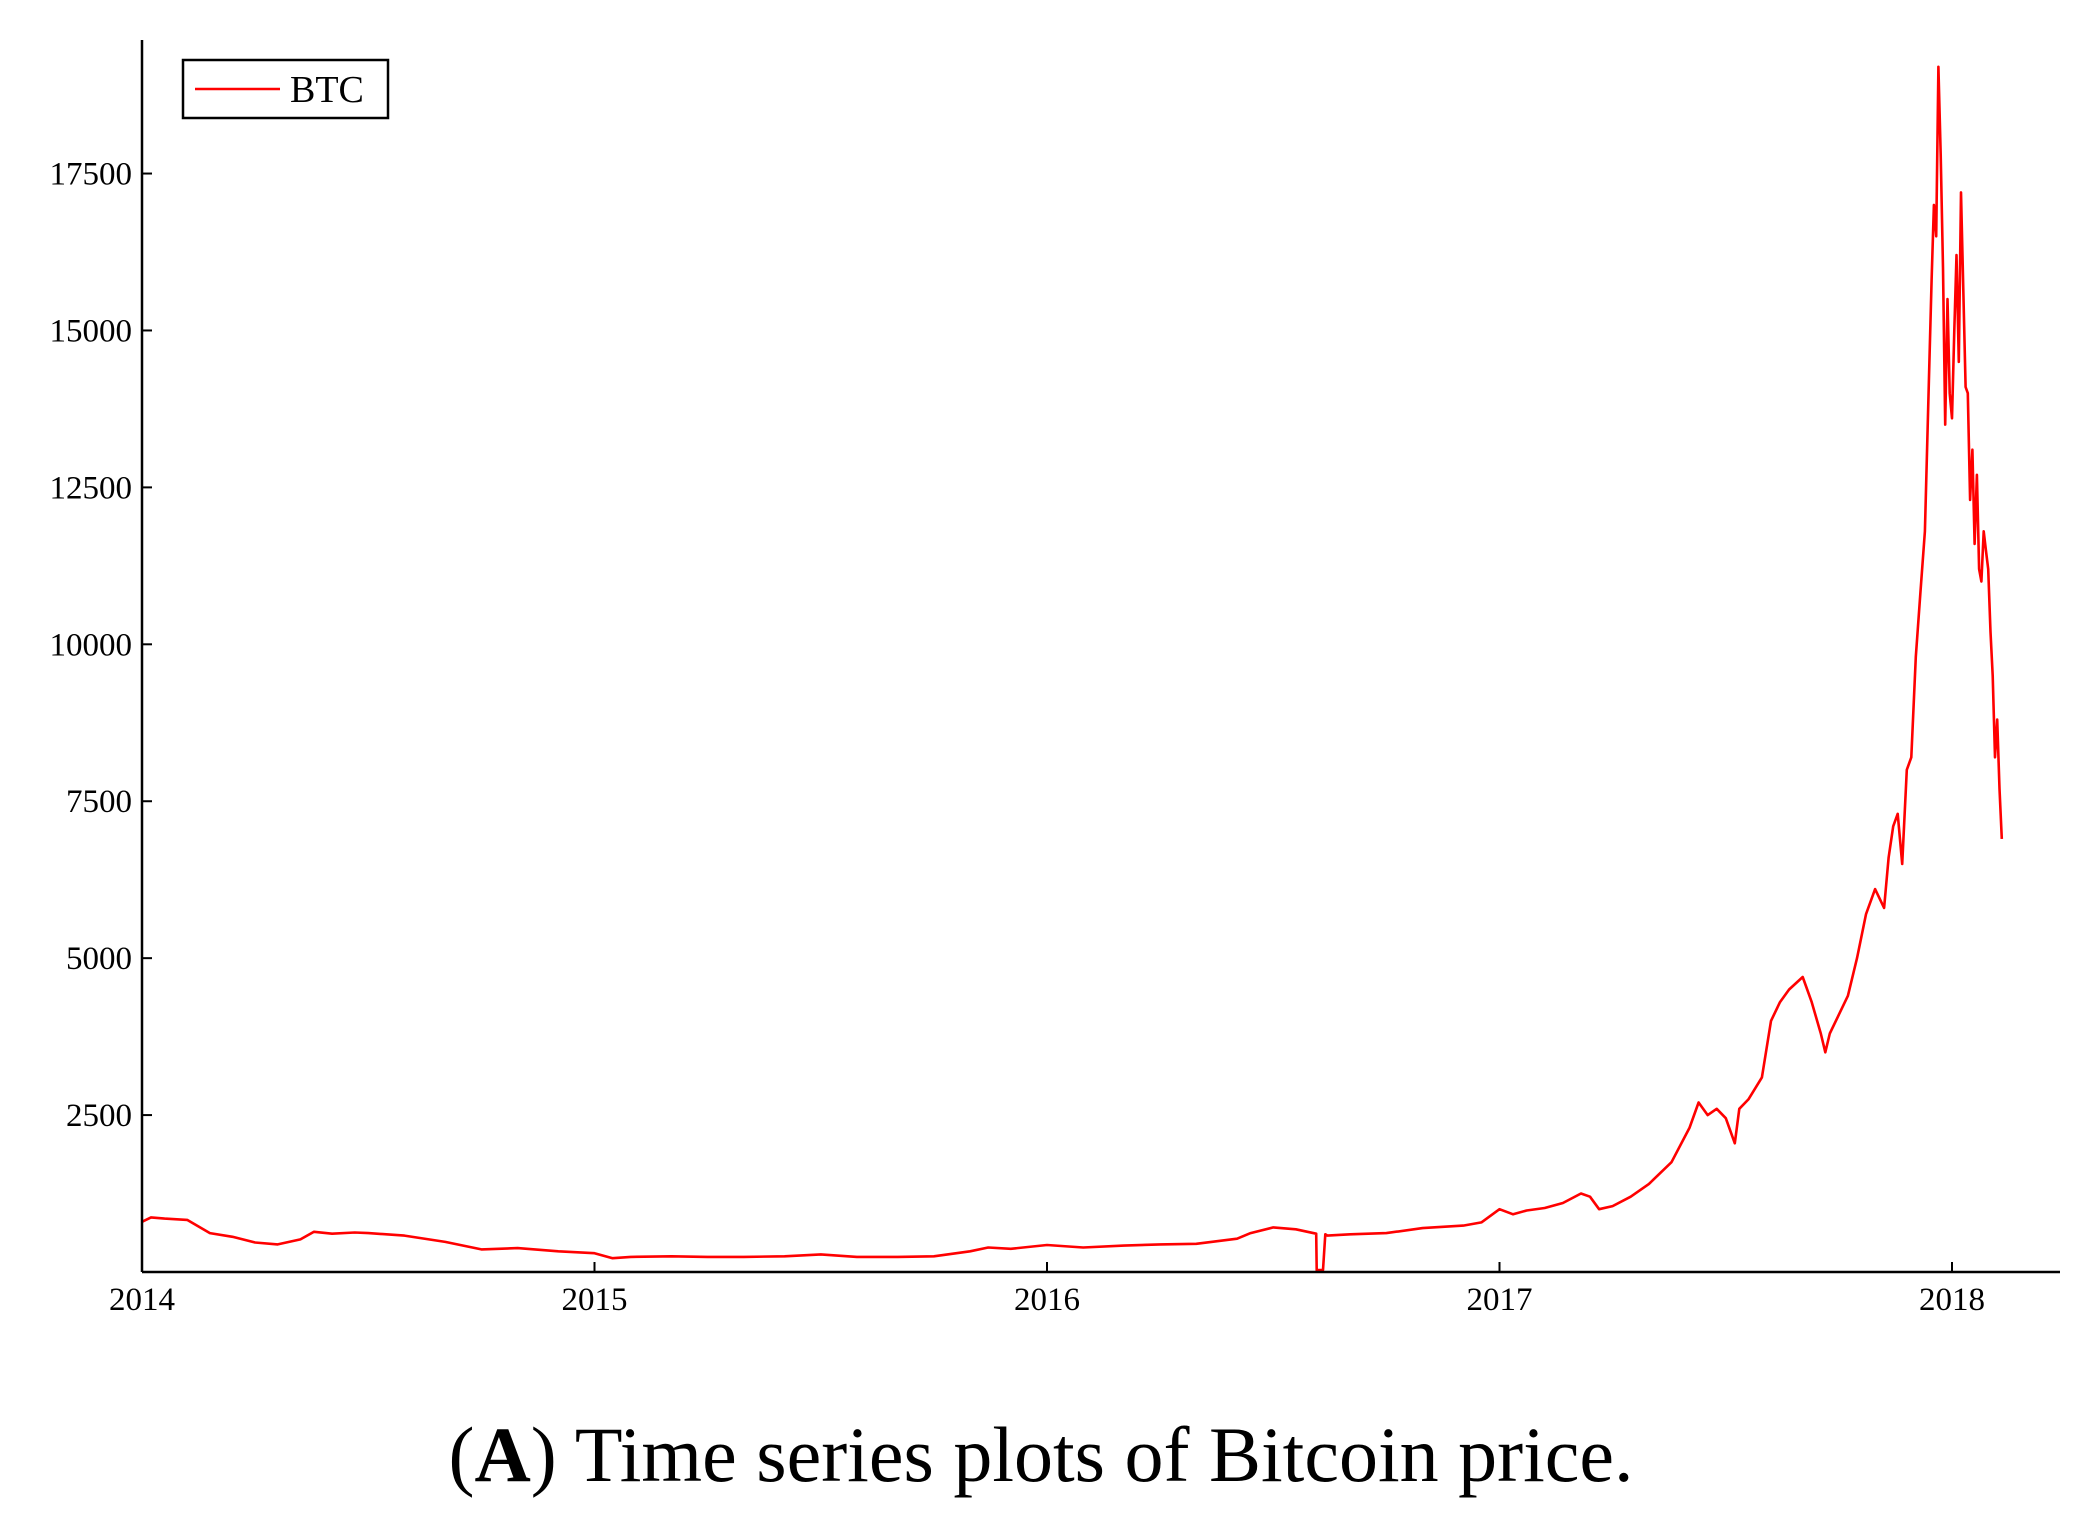  I want to click on x-tick-label-2017: 2017, so click(1500, 1300).